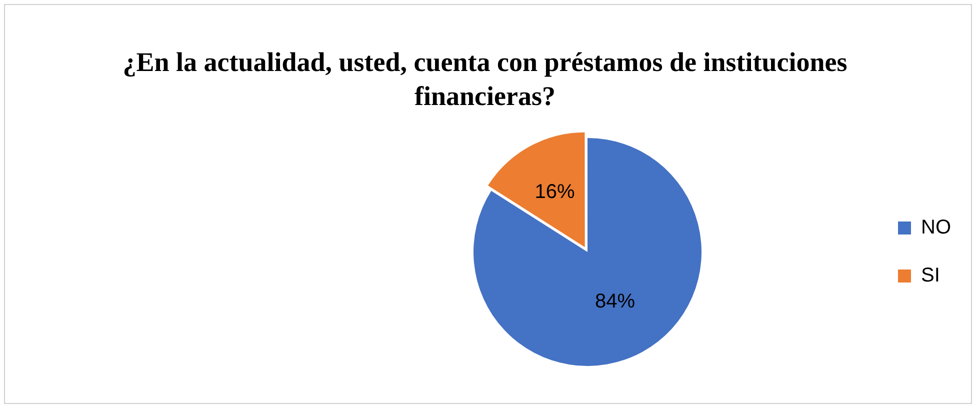 The height and width of the screenshot is (410, 978). I want to click on data-label: 84%, so click(615, 301).